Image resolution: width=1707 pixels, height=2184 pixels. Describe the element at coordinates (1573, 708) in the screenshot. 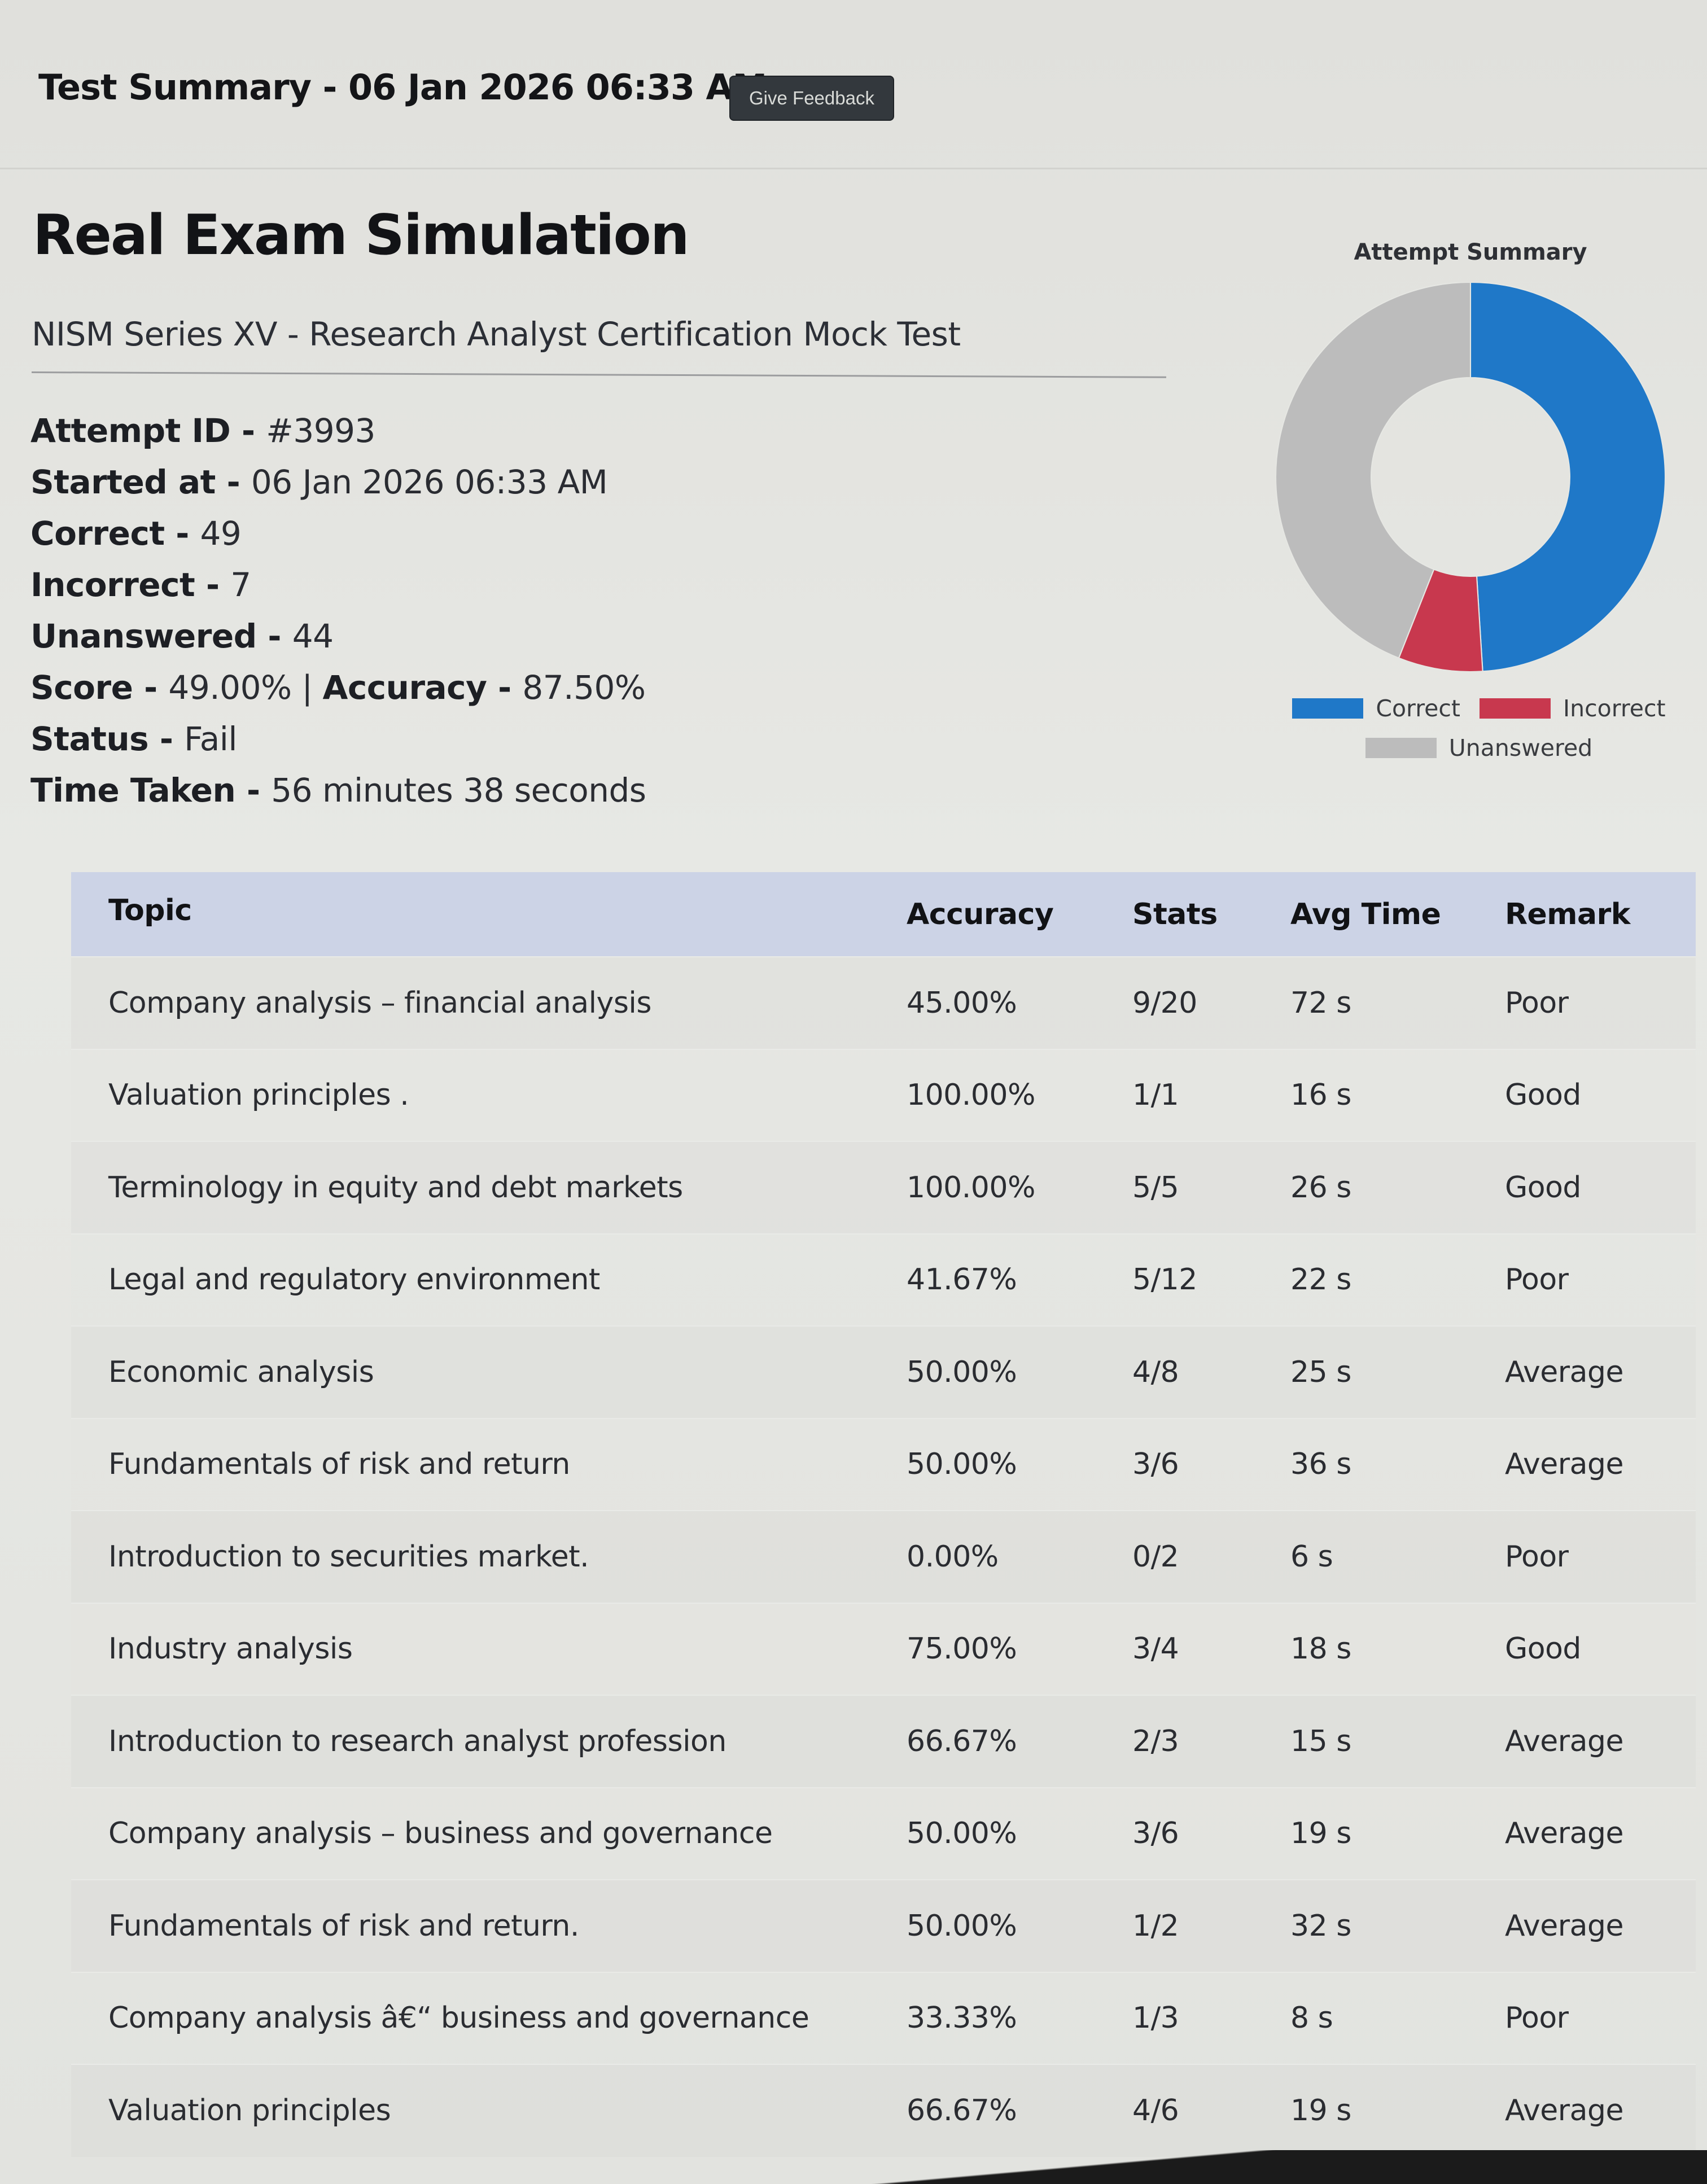

I see `legend-item-incorrect: Incorrect` at that location.